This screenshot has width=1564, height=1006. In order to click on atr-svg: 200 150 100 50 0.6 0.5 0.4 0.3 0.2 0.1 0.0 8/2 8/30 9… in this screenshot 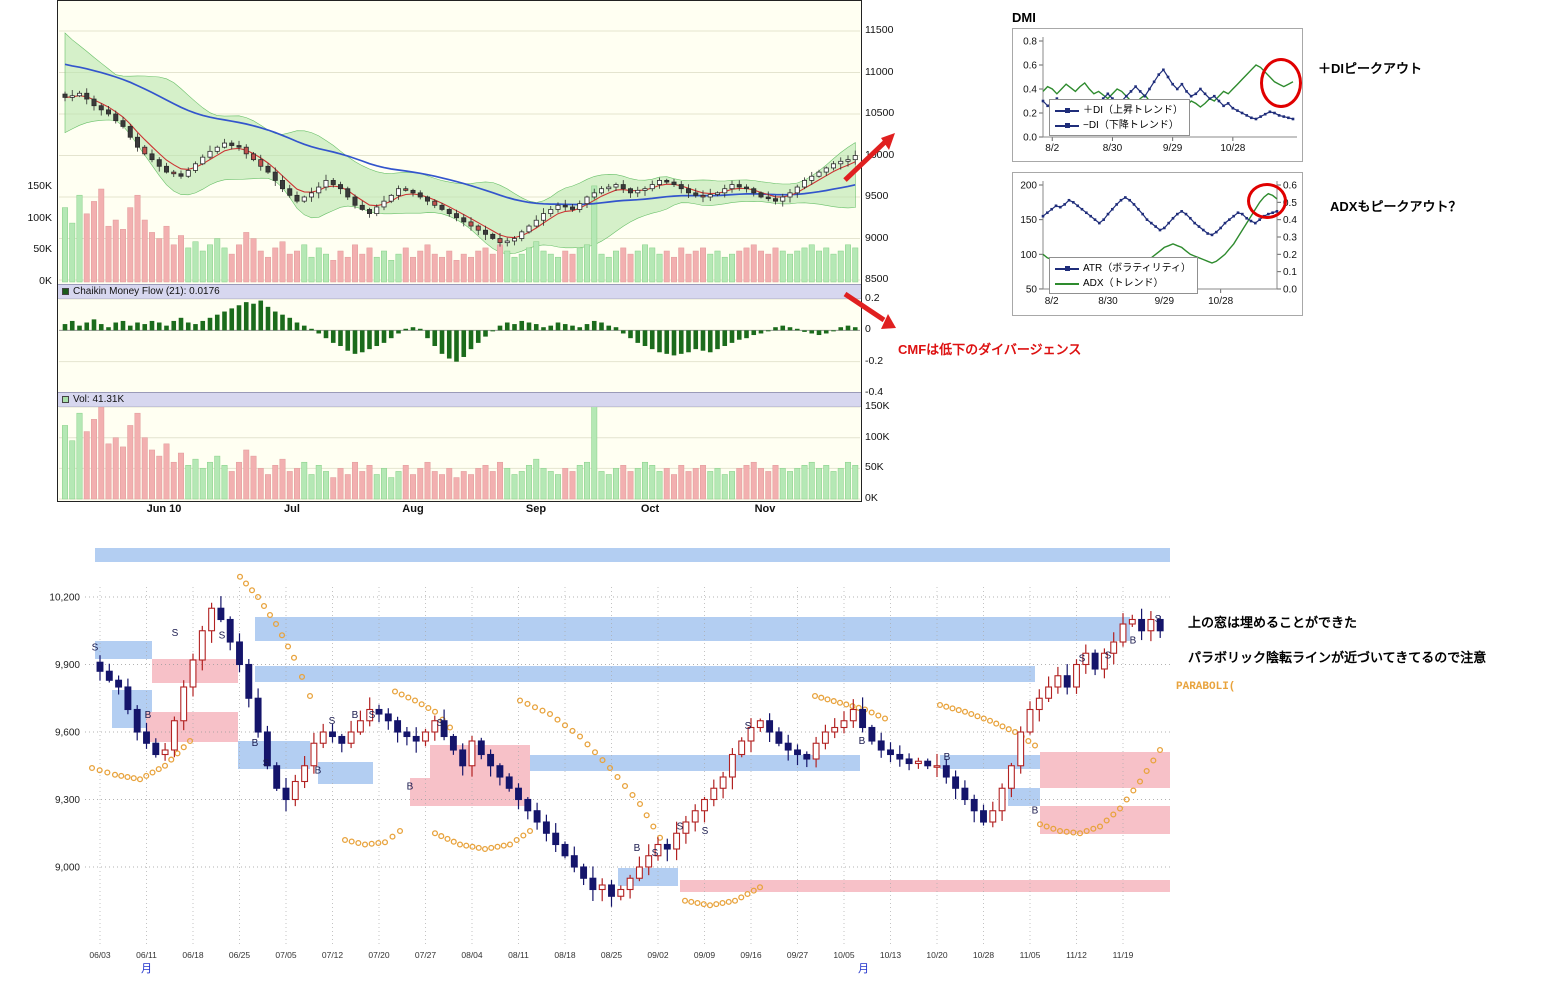, I will do `click(1158, 244)`.